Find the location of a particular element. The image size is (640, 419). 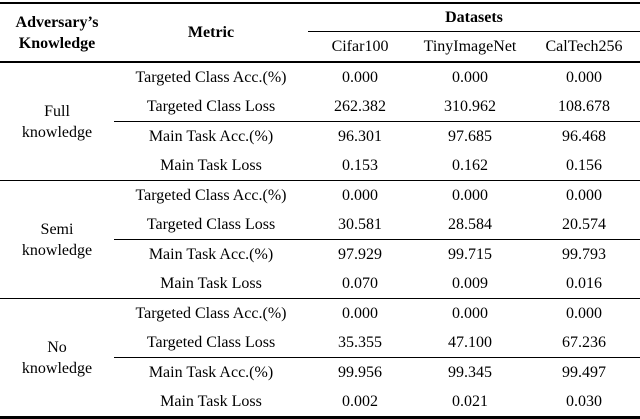

value-cell: 67.236 is located at coordinates (584, 343).